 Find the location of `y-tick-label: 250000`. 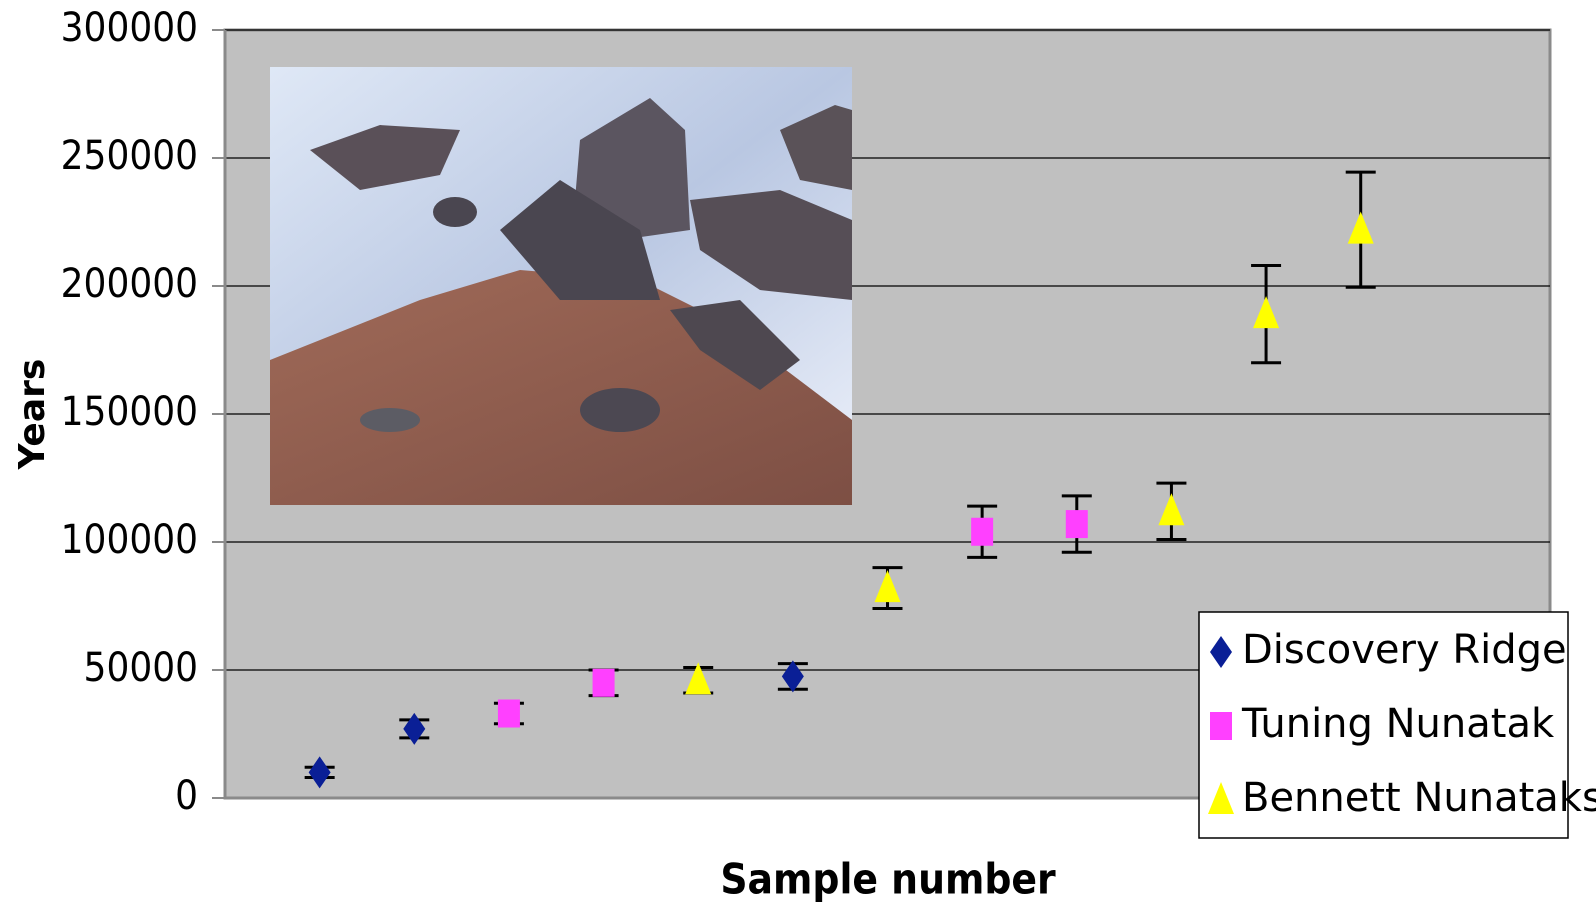

y-tick-label: 250000 is located at coordinates (129, 156).